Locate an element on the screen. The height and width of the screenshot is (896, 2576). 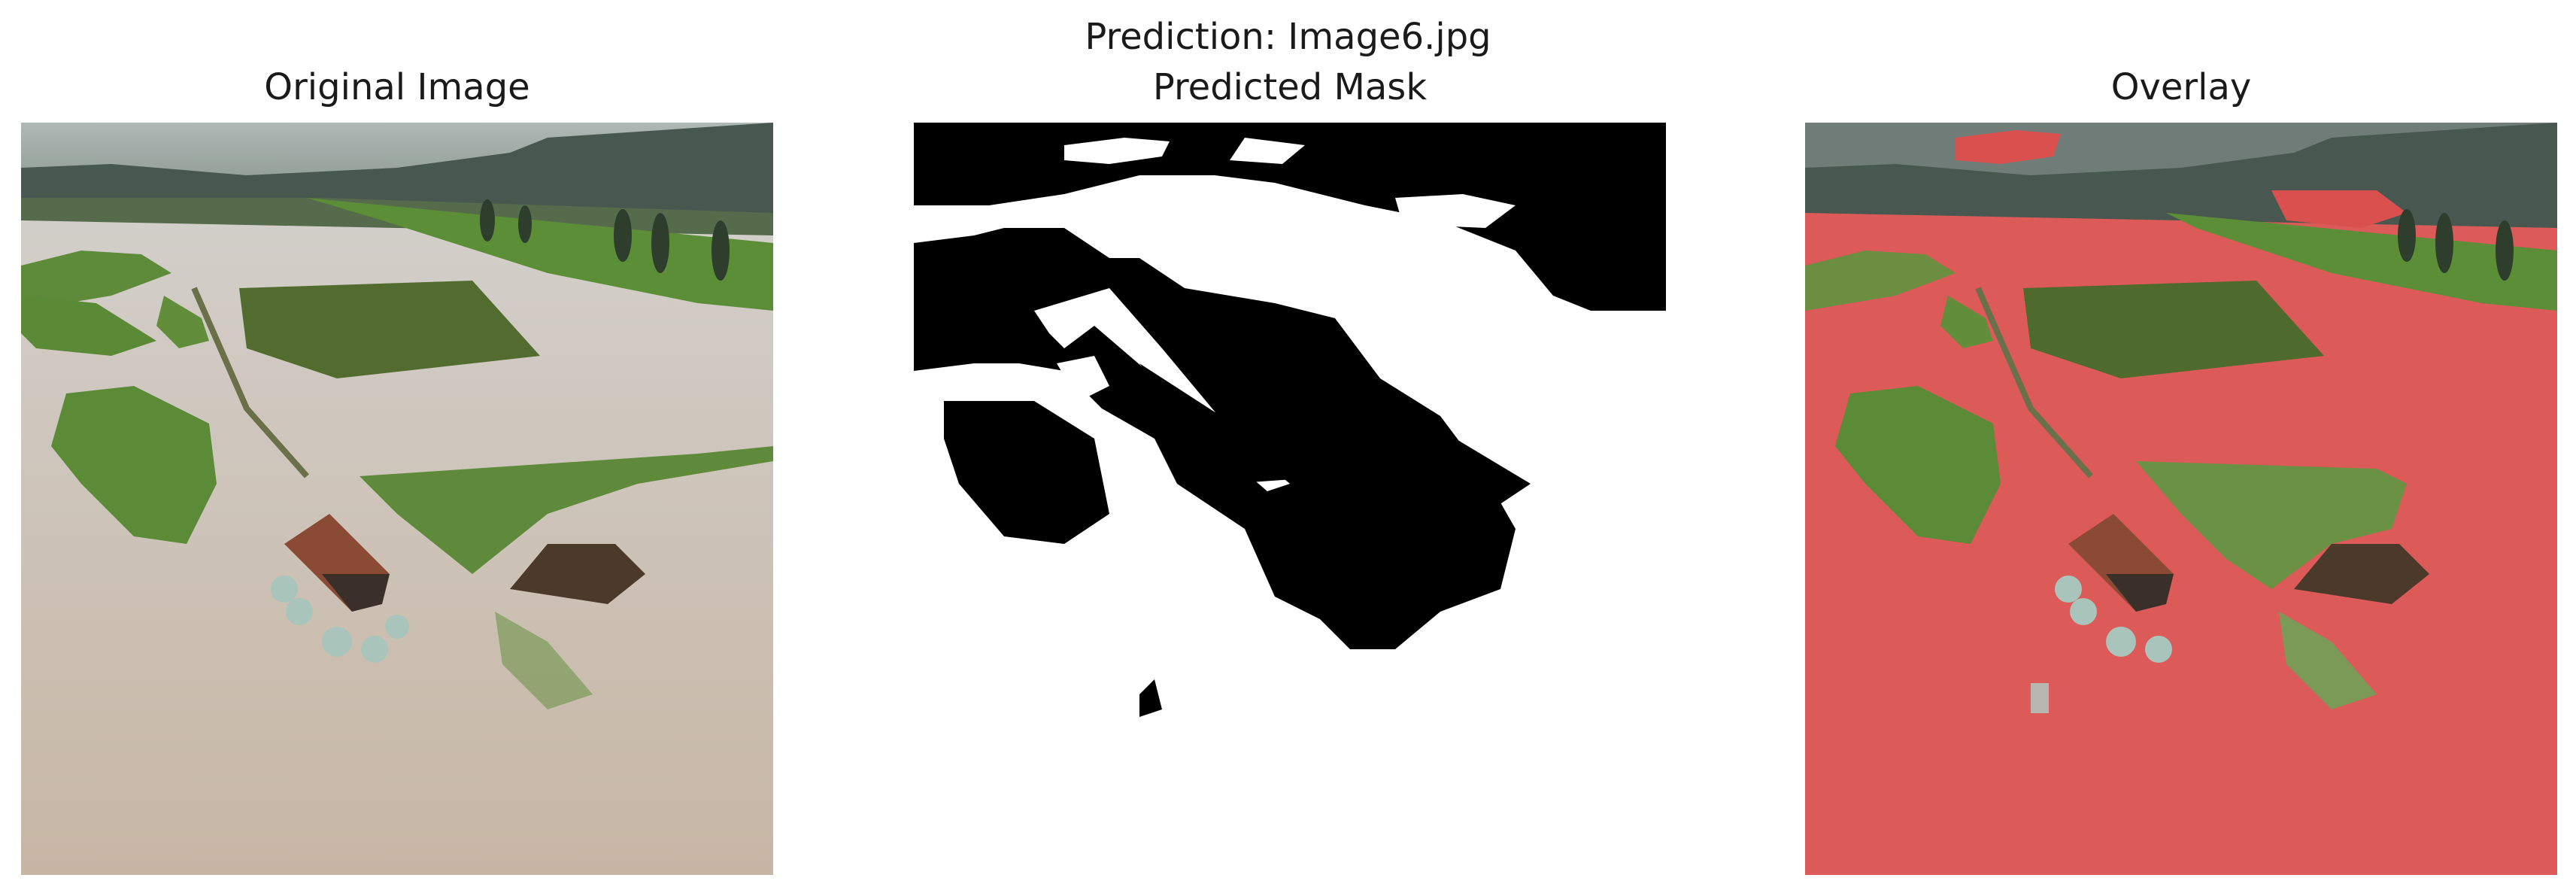
original-image-title: Original Image is located at coordinates (397, 87).